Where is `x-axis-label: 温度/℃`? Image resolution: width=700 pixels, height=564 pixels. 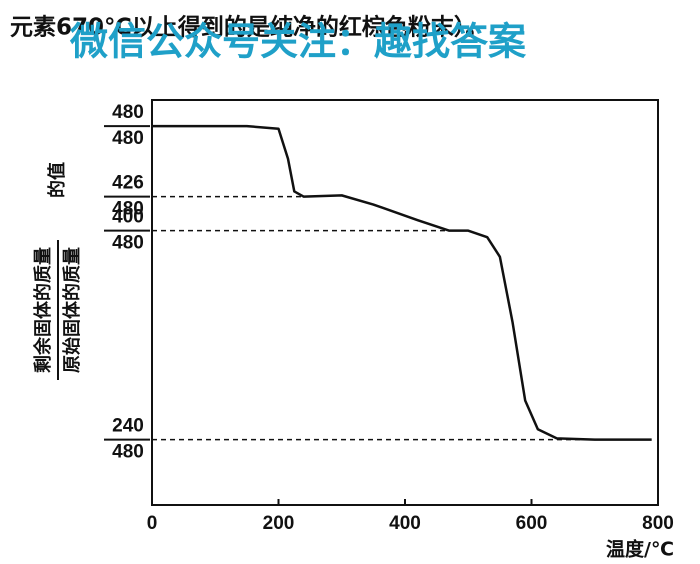 x-axis-label: 温度/℃ is located at coordinates (640, 549).